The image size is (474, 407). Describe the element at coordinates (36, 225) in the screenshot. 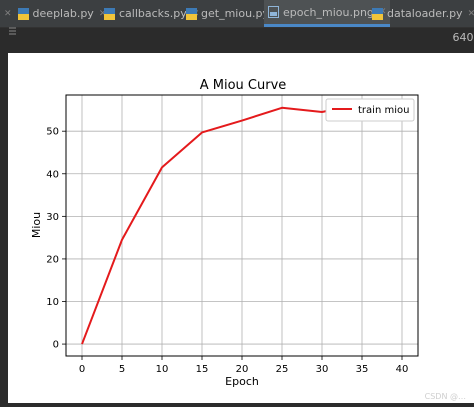

I see `y-axis-label: Miou` at that location.